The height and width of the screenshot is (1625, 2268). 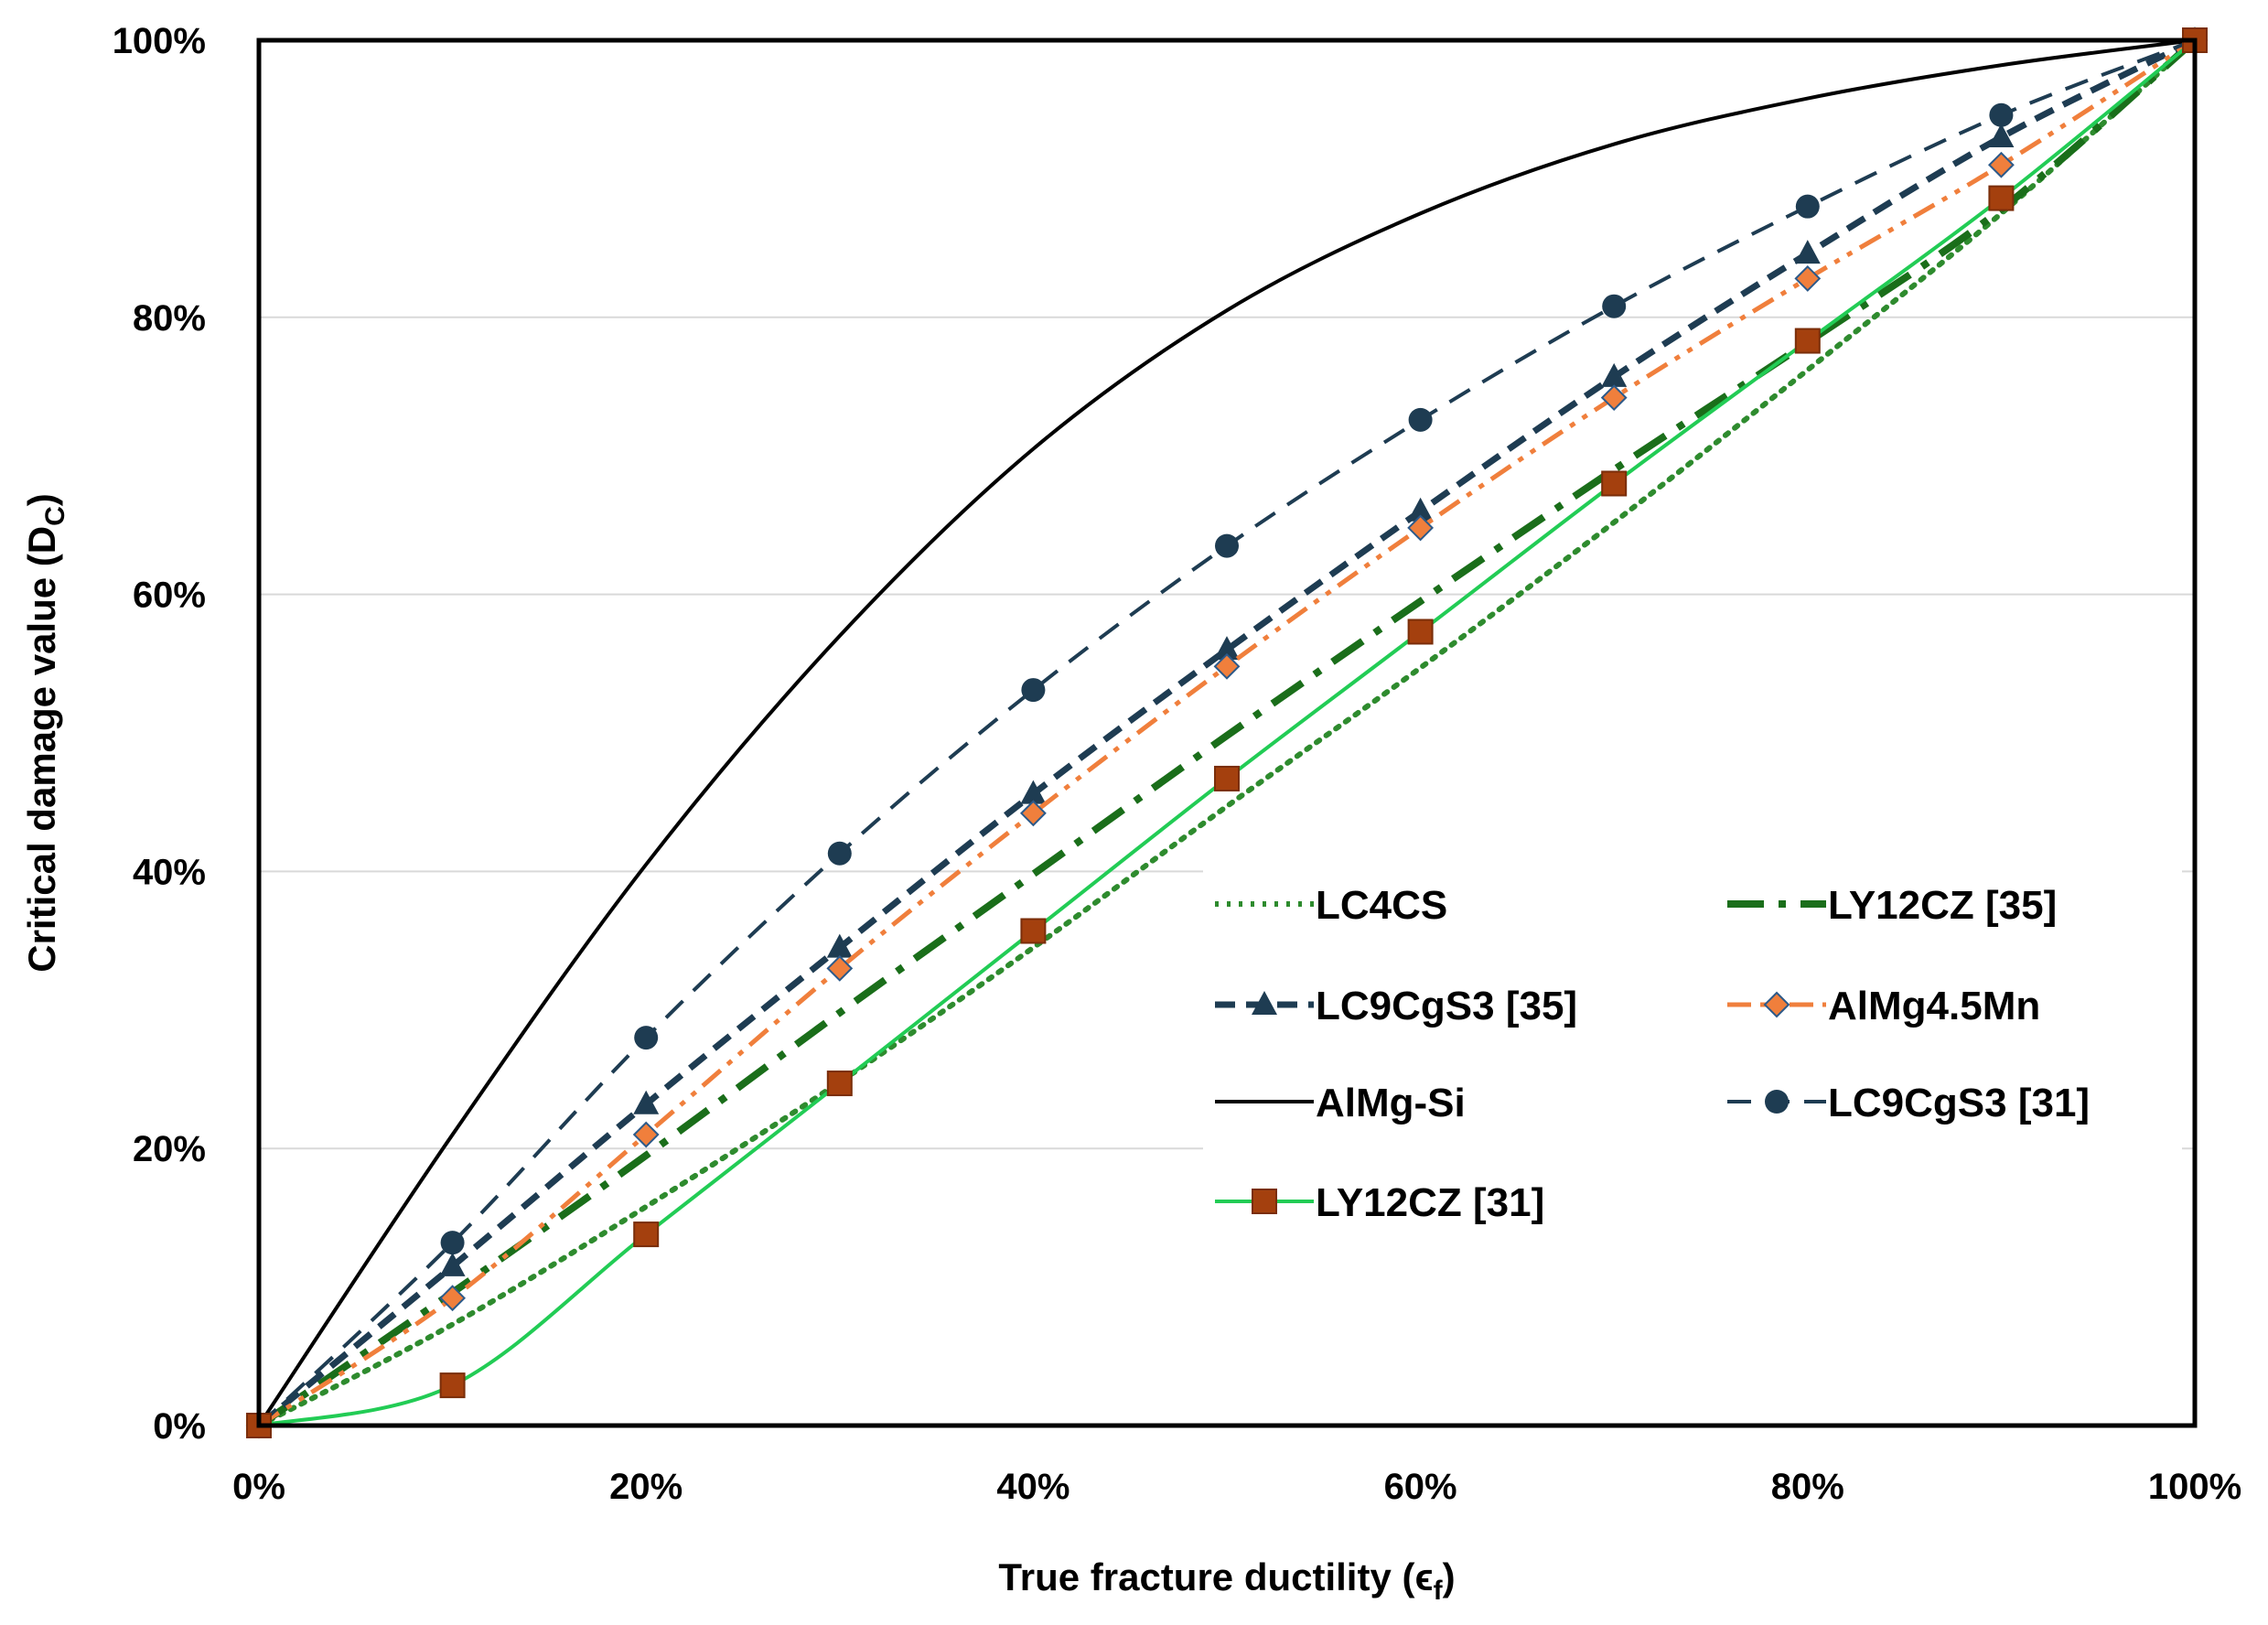 I want to click on x-tick-label: 0%, so click(x=258, y=1487).